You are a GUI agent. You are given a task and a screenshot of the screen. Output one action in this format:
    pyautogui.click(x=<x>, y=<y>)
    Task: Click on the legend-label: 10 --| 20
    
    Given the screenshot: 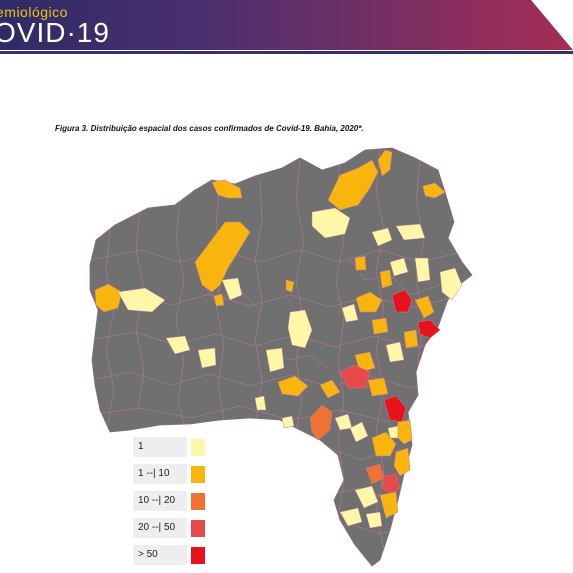 What is the action you would take?
    pyautogui.click(x=160, y=501)
    